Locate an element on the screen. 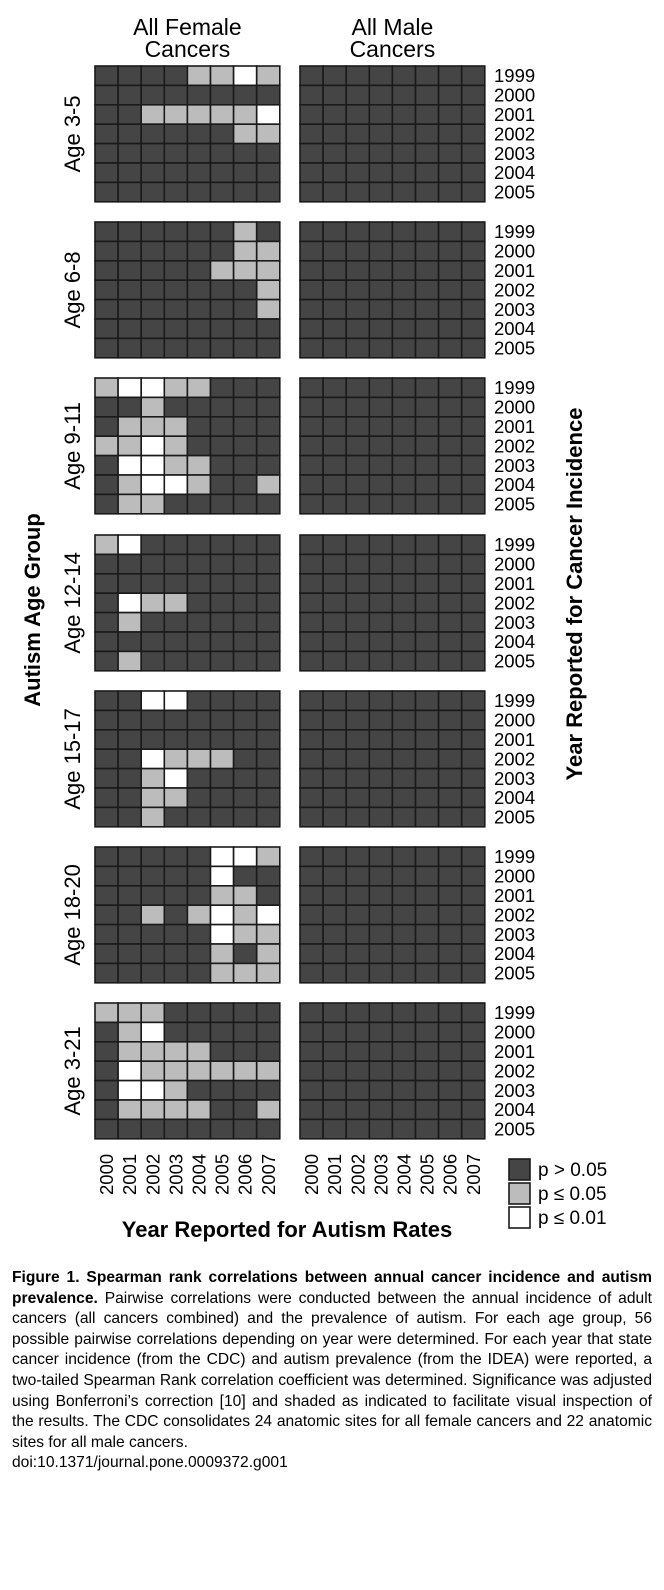 The width and height of the screenshot is (664, 1590). cancer-year-label: 2003 is located at coordinates (514, 465).